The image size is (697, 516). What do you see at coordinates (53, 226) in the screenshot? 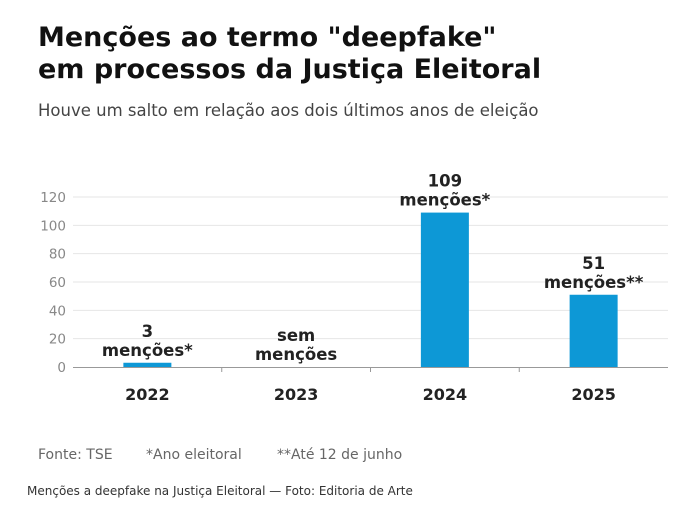
I see `y-tick-label: 100` at bounding box center [53, 226].